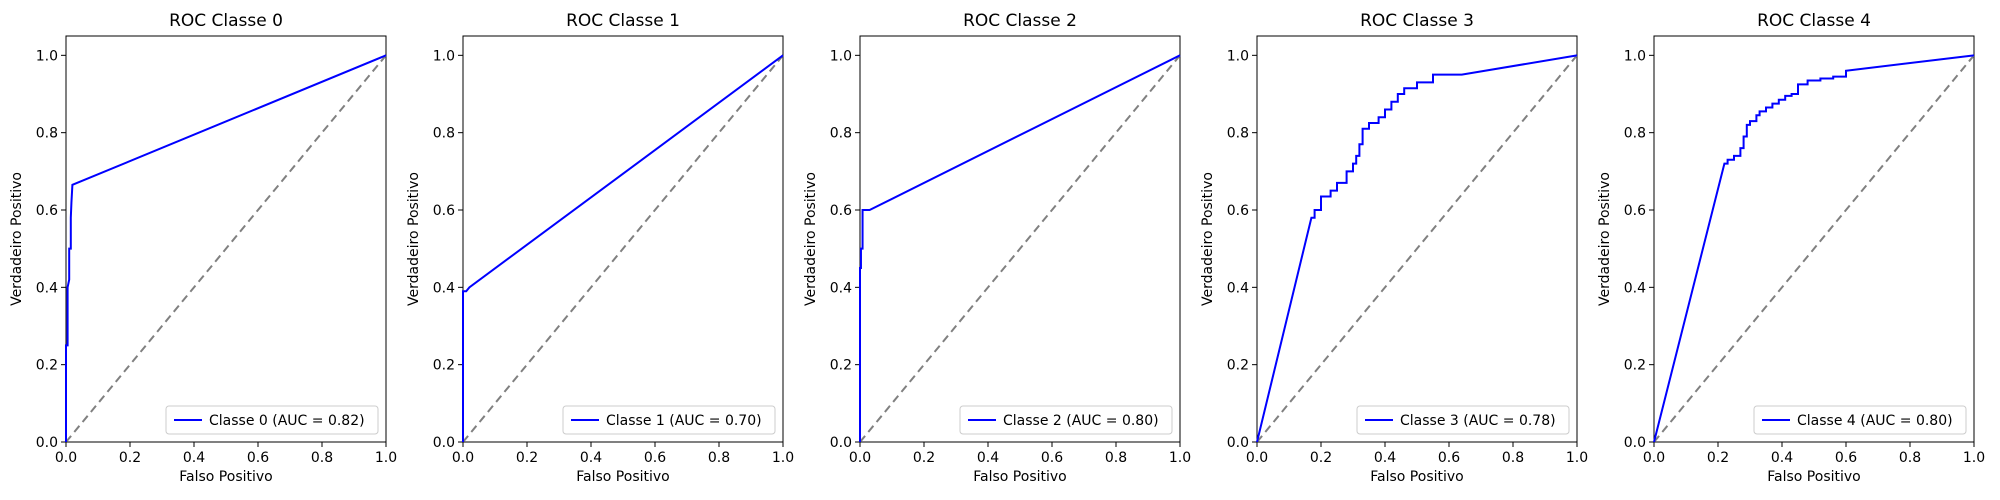 The image size is (2000, 500). I want to click on chart-title: ROC Classe 0, so click(226, 21).